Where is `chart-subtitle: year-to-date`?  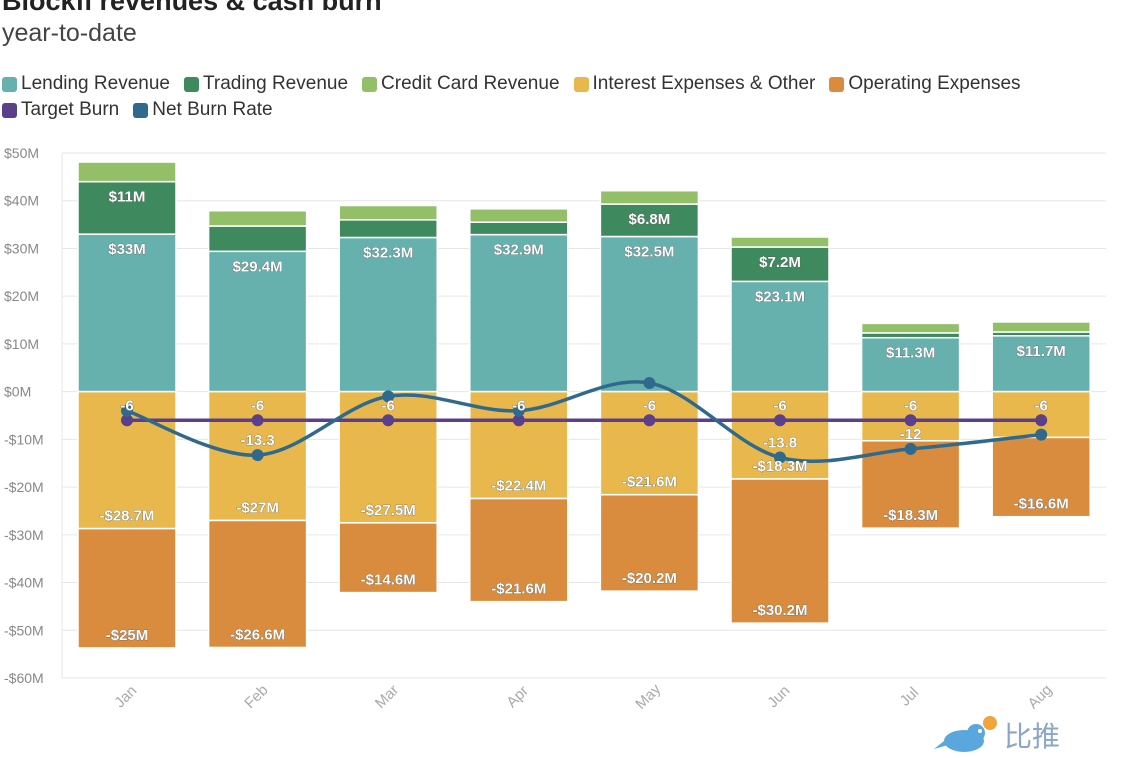
chart-subtitle: year-to-date is located at coordinates (69, 33).